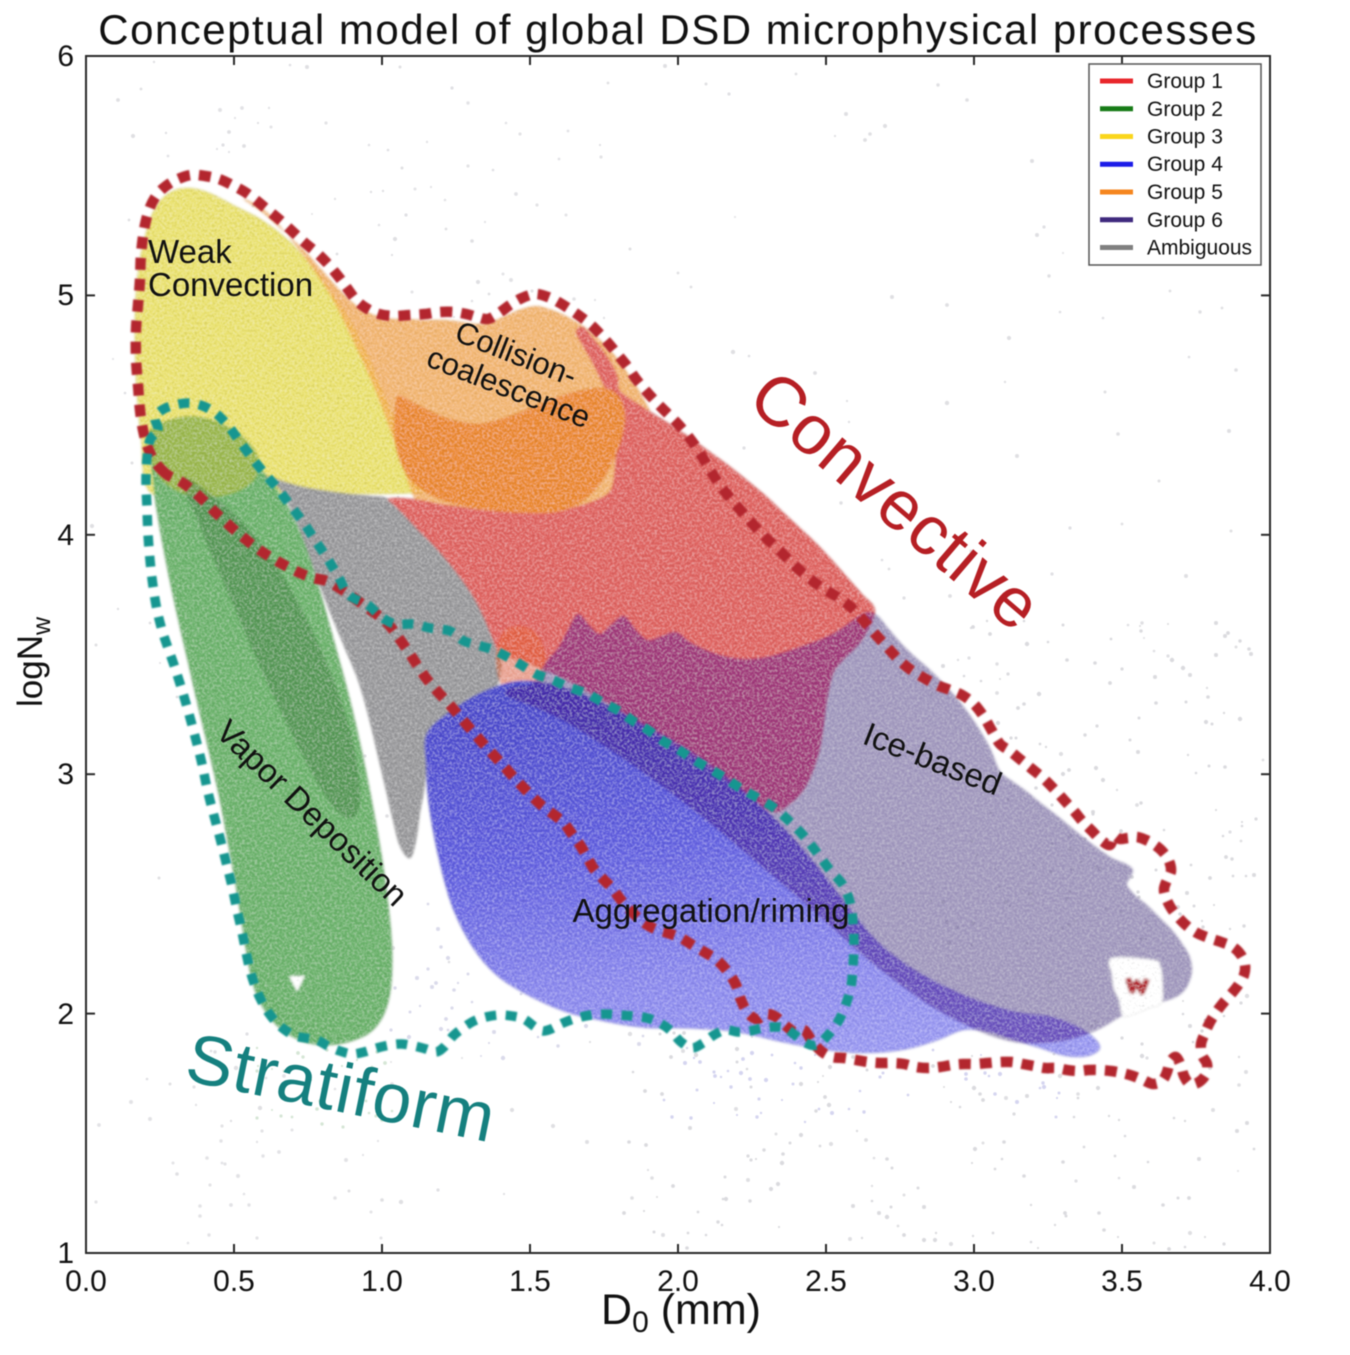  What do you see at coordinates (826, 1281) in the screenshot?
I see `svg-text: 2.5` at bounding box center [826, 1281].